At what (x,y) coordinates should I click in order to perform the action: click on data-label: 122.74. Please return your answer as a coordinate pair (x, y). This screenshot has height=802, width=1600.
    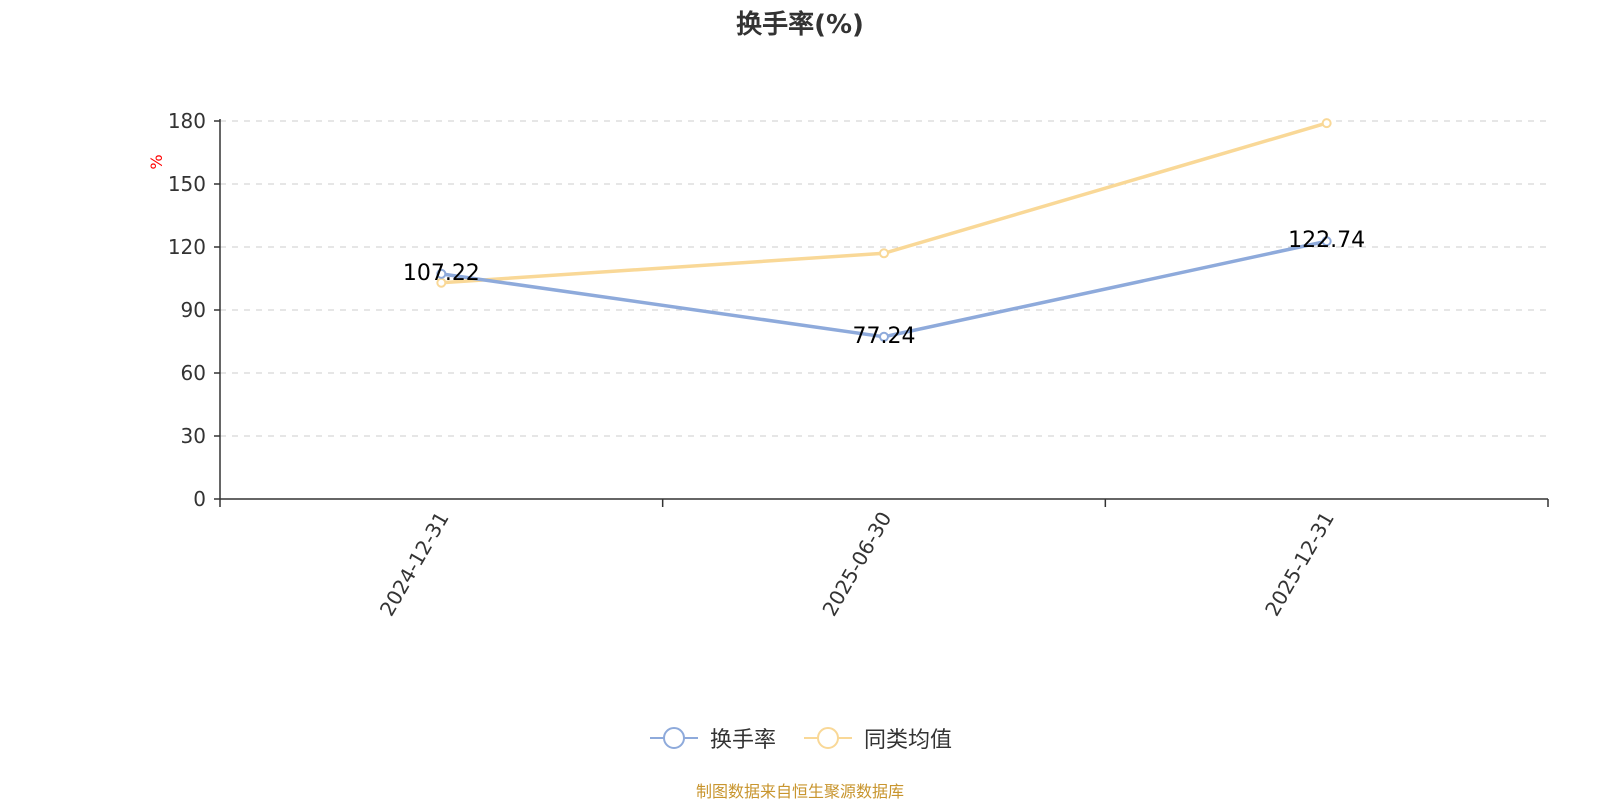
    Looking at the image, I should click on (1326, 240).